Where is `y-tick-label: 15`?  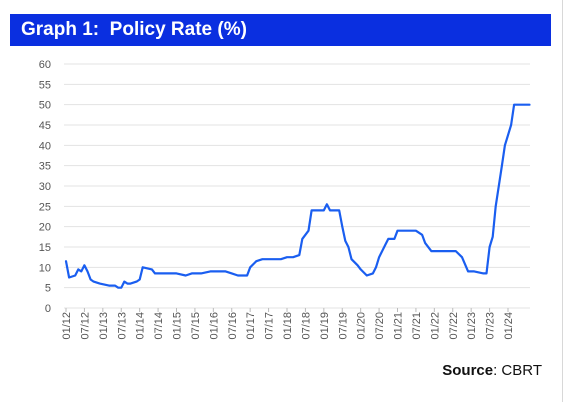
y-tick-label: 15 is located at coordinates (45, 248).